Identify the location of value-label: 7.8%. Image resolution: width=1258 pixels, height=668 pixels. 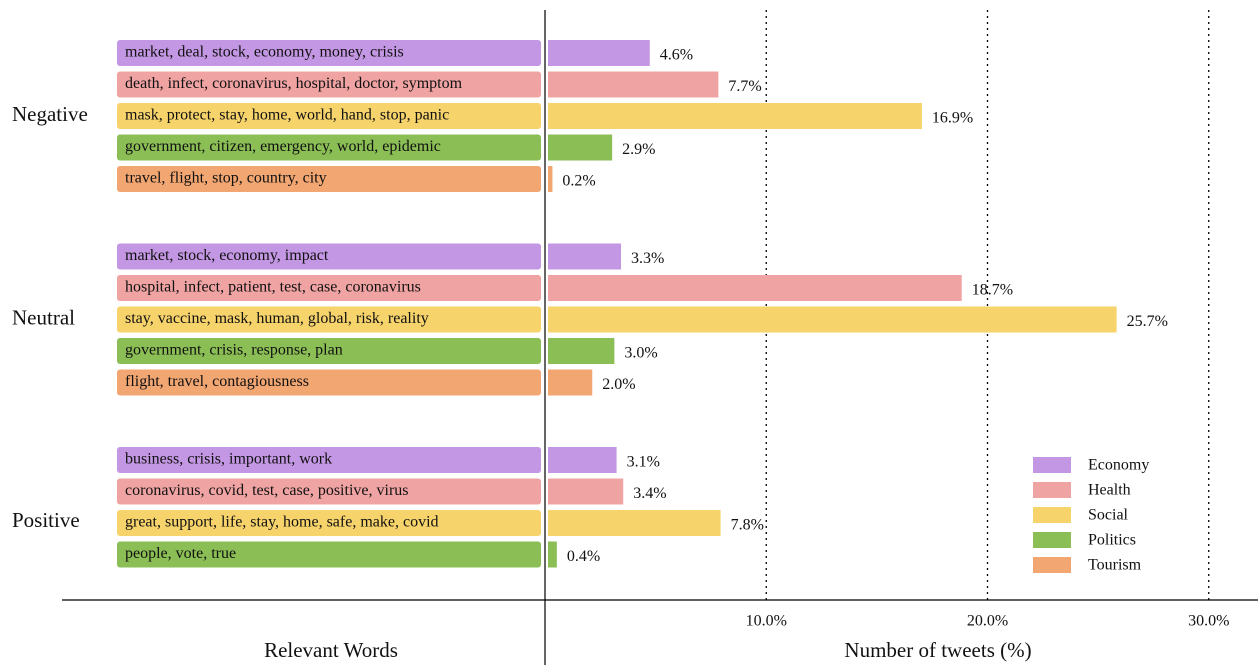
(747, 525).